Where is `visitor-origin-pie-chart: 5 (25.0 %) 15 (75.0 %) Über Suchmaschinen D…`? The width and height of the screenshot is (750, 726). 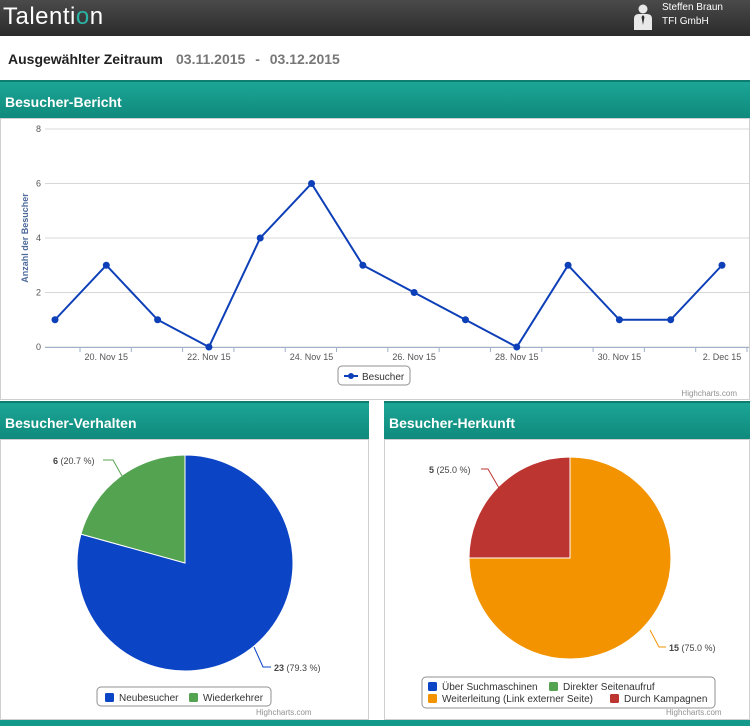
visitor-origin-pie-chart: 5 (25.0 %) 15 (75.0 %) Über Suchmaschinen D… is located at coordinates (568, 582).